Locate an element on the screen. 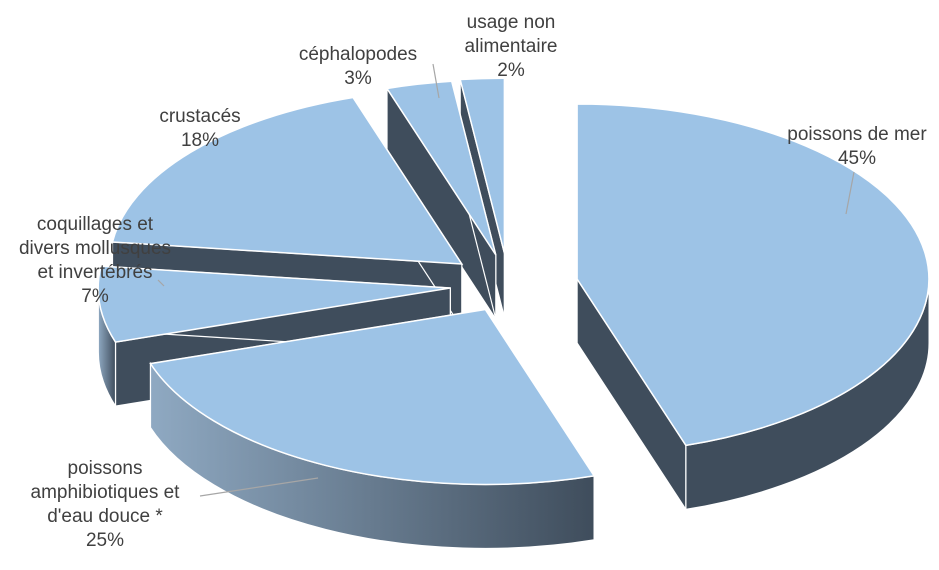 The width and height of the screenshot is (939, 570). slice-percent-label: 25% is located at coordinates (105, 540).